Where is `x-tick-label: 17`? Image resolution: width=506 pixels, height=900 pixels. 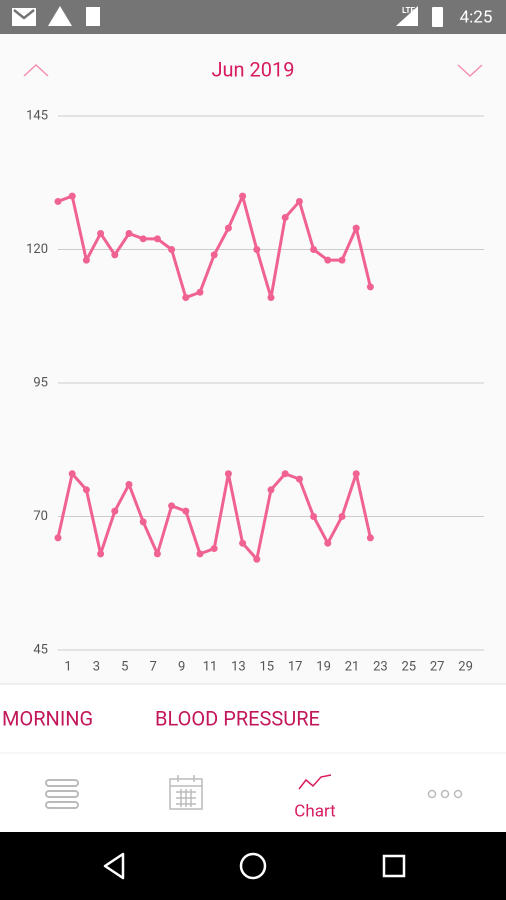 x-tick-label: 17 is located at coordinates (295, 666).